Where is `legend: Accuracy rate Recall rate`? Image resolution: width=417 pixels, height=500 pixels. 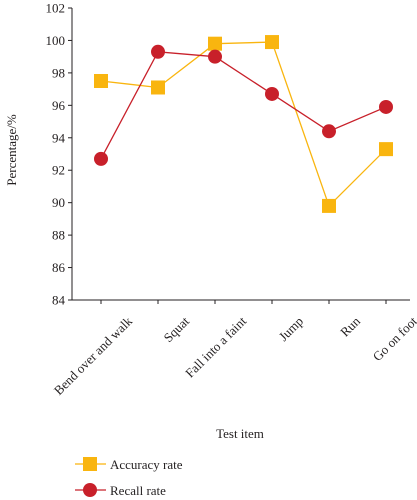 legend: Accuracy rate Recall rate is located at coordinates (129, 477).